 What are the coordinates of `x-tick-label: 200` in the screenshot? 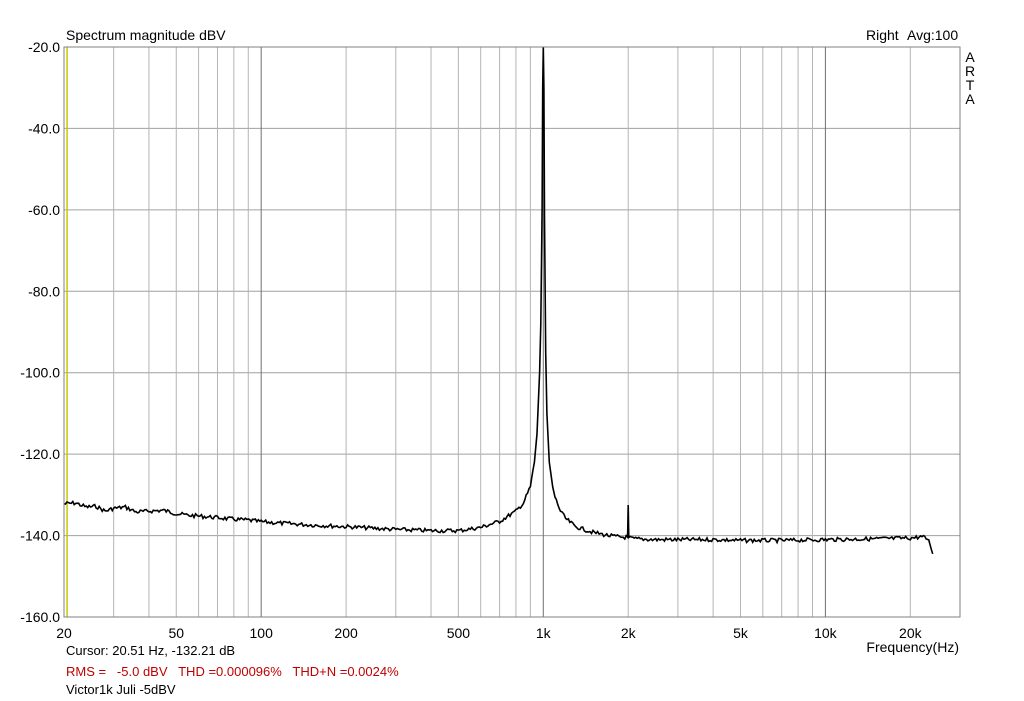 It's located at (346, 633).